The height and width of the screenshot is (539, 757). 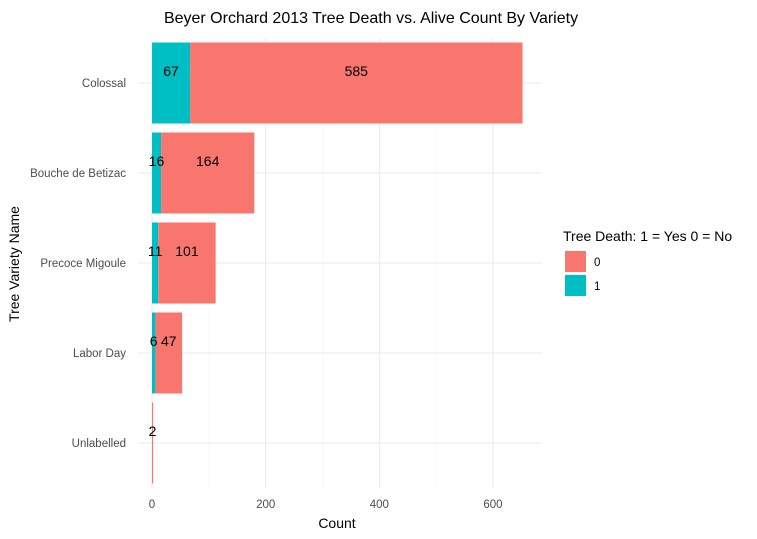 I want to click on x-tick-label: 400, so click(x=379, y=505).